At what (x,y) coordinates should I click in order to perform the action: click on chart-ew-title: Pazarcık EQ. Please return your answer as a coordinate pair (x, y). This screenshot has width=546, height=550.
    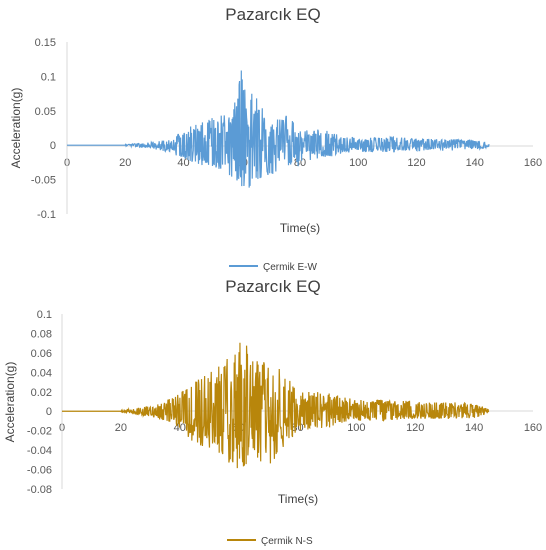
    Looking at the image, I should click on (272, 14).